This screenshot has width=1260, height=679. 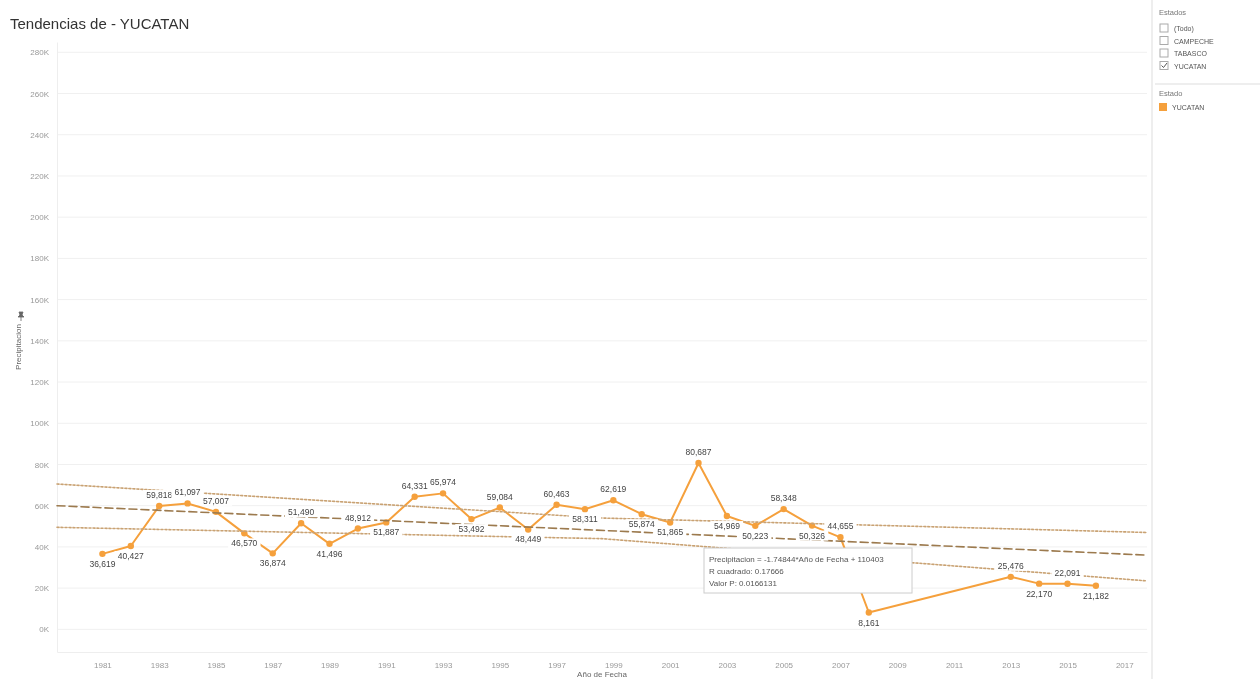 What do you see at coordinates (244, 543) in the screenshot?
I see `data-label: 46,570` at bounding box center [244, 543].